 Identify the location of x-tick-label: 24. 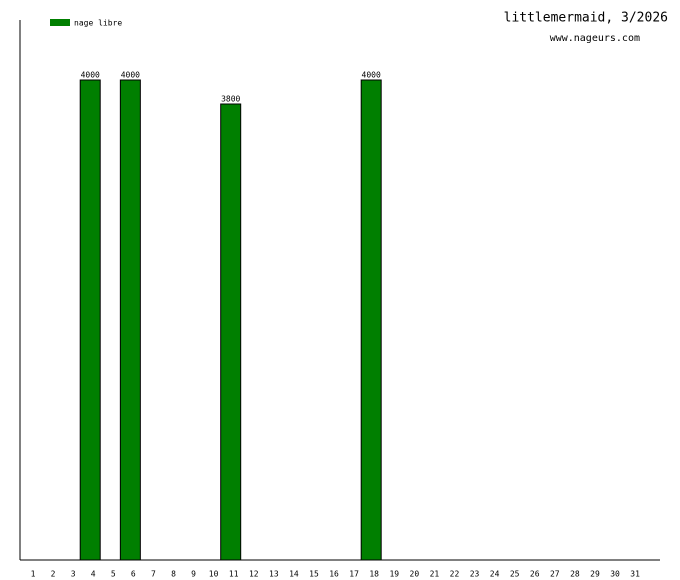
(495, 574).